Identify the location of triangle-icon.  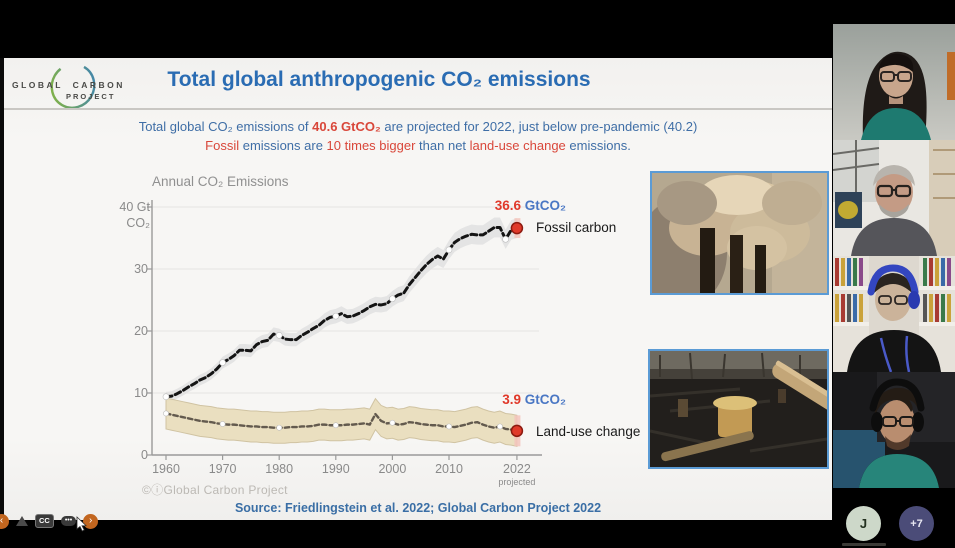
(22, 521).